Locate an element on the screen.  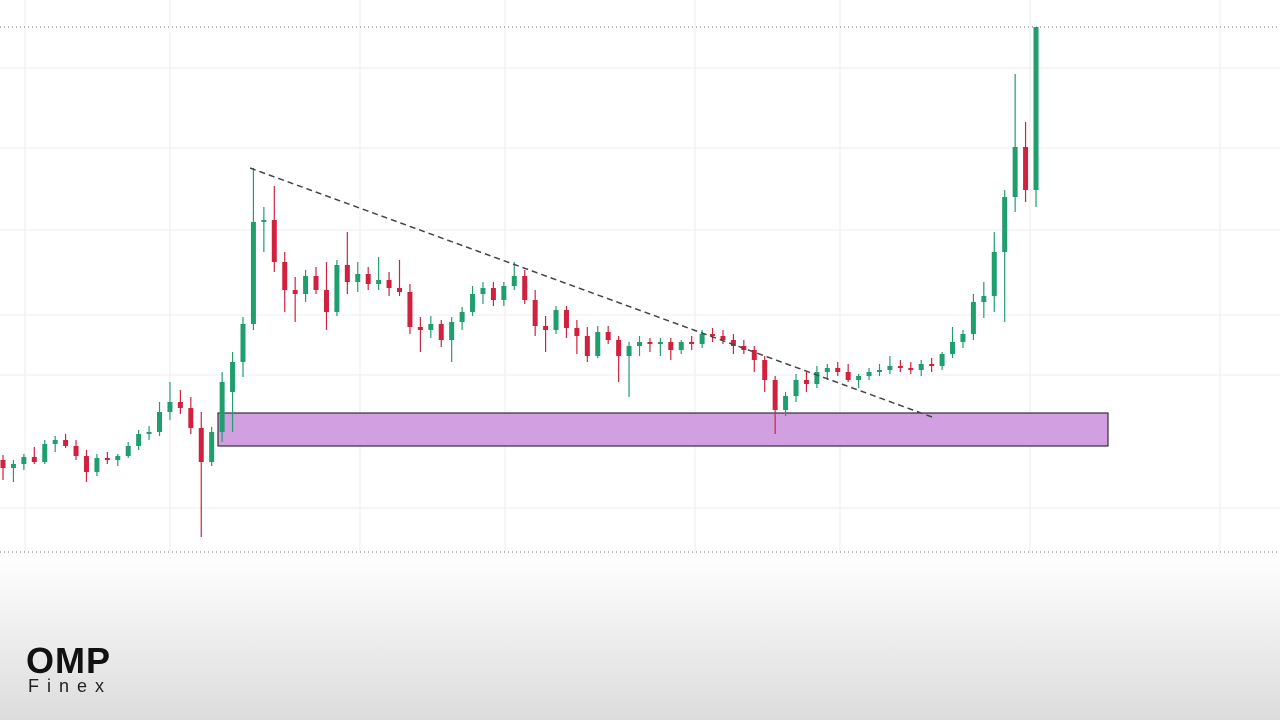
support-zone is located at coordinates (663, 429).